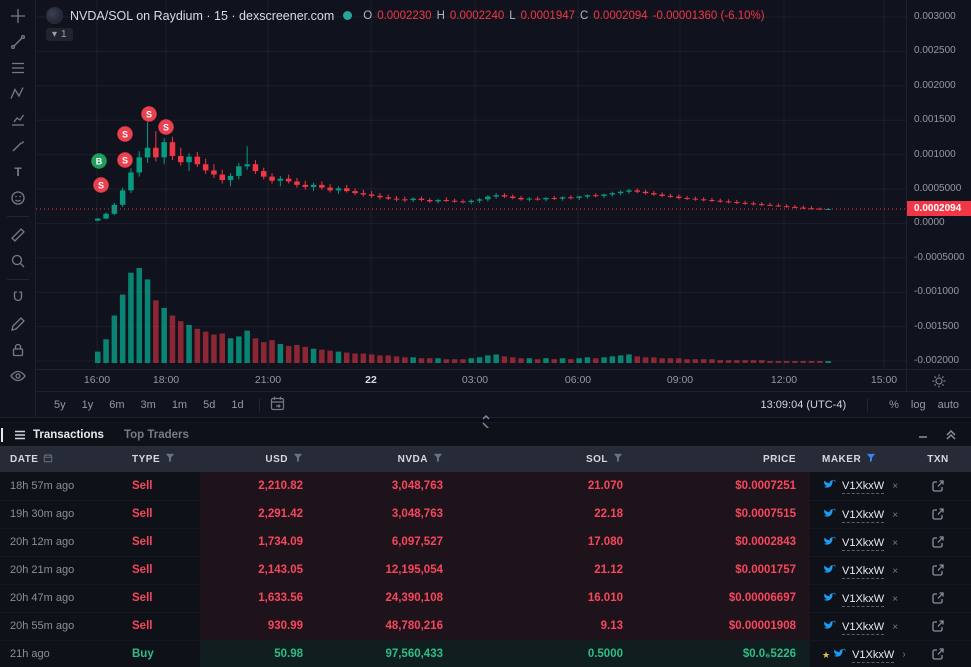 This screenshot has height=667, width=971. I want to click on range-1d-button: 1d, so click(237, 404).